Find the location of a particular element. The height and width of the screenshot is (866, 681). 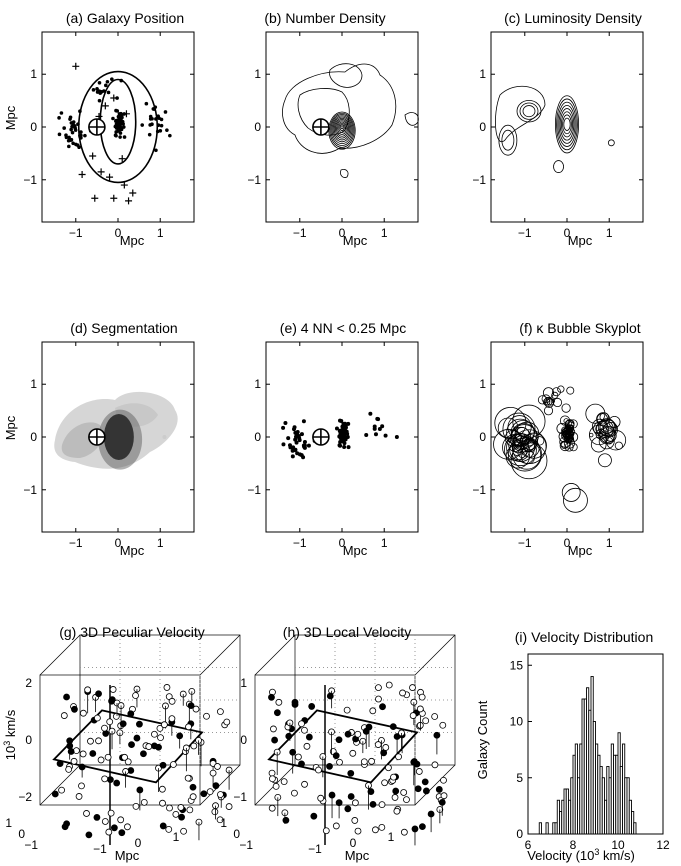

x-tick-label-i: 12 is located at coordinates (663, 845).